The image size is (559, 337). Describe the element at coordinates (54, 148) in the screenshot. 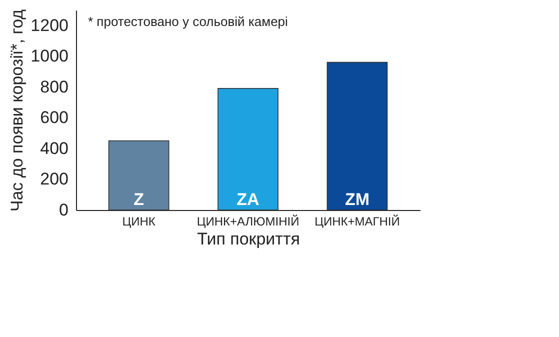

I see `y-tick-label: 400` at that location.